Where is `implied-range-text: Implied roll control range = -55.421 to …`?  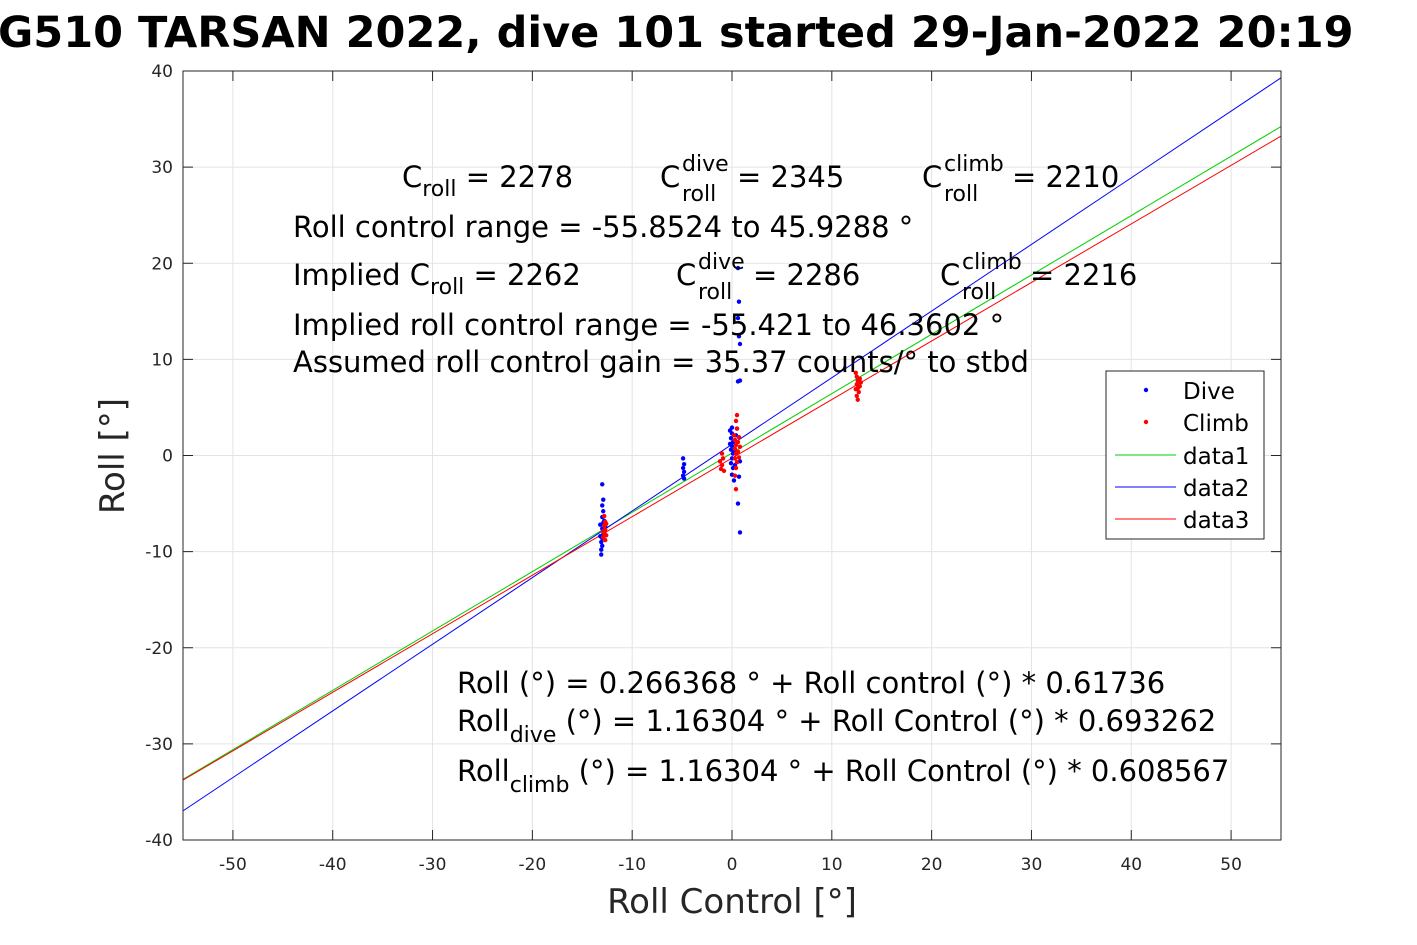
implied-range-text: Implied roll control range = -55.421 to … is located at coordinates (648, 325).